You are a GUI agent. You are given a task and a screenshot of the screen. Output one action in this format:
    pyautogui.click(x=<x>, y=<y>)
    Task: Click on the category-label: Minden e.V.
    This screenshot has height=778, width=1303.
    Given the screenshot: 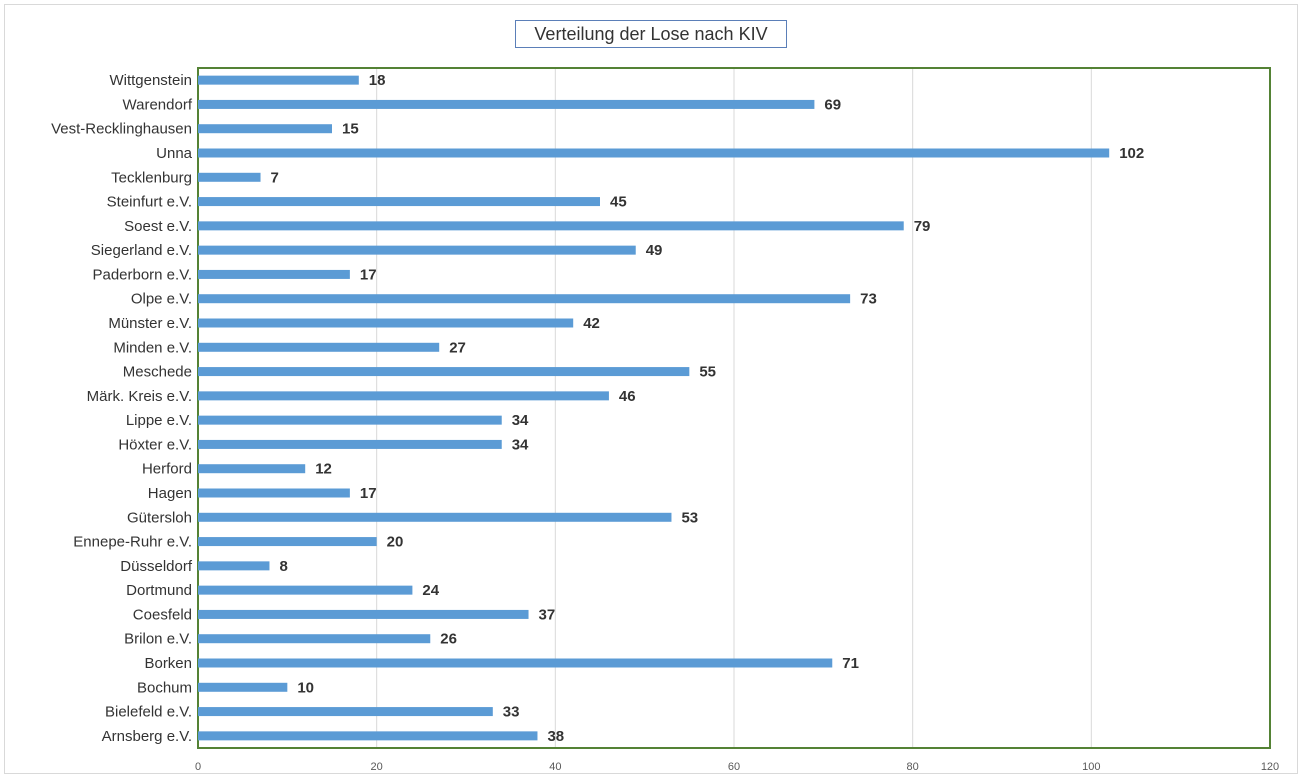 What is the action you would take?
    pyautogui.click(x=152, y=347)
    